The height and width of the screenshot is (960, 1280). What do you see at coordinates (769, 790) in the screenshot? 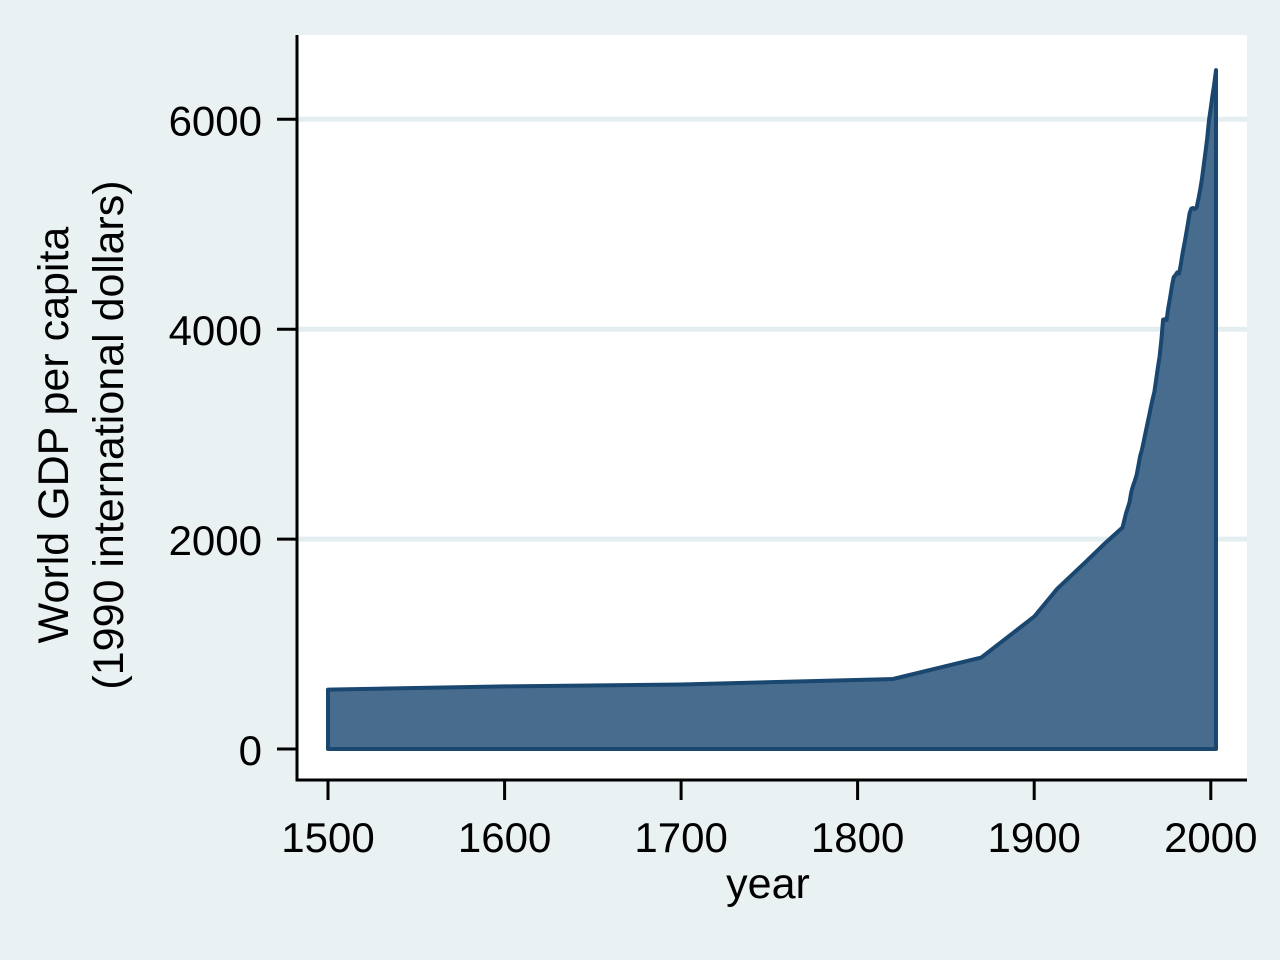
I see `x-ticks` at bounding box center [769, 790].